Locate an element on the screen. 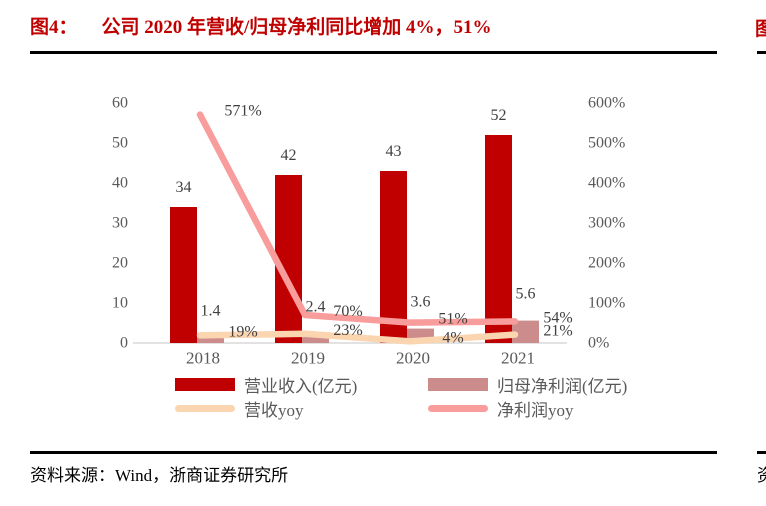 The width and height of the screenshot is (766, 506). legend-item-net-profit-yoy-line: 净利润yoy is located at coordinates (501, 409).